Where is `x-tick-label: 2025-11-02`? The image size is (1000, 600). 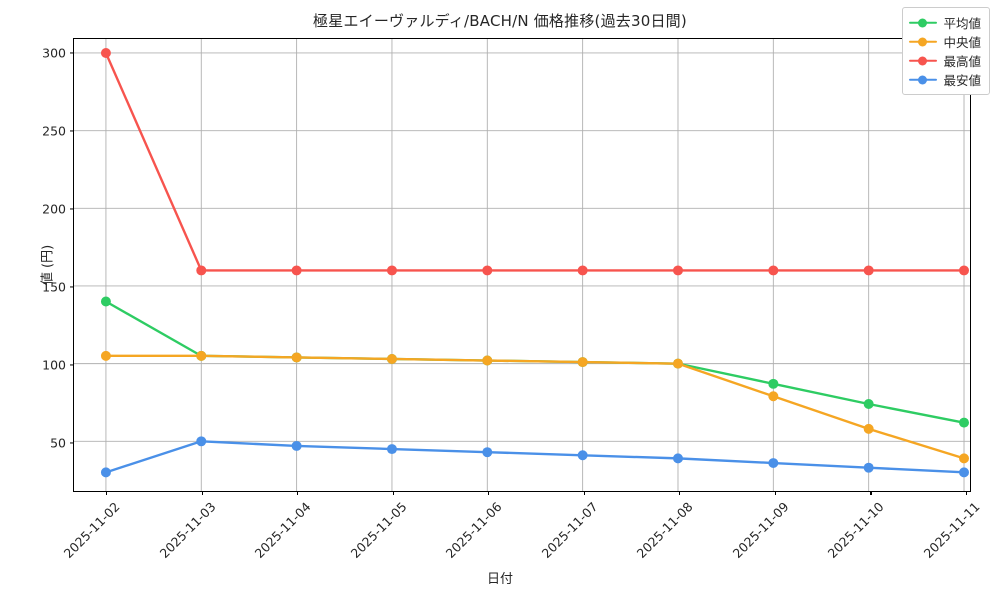 x-tick-label: 2025-11-02 is located at coordinates (91, 530).